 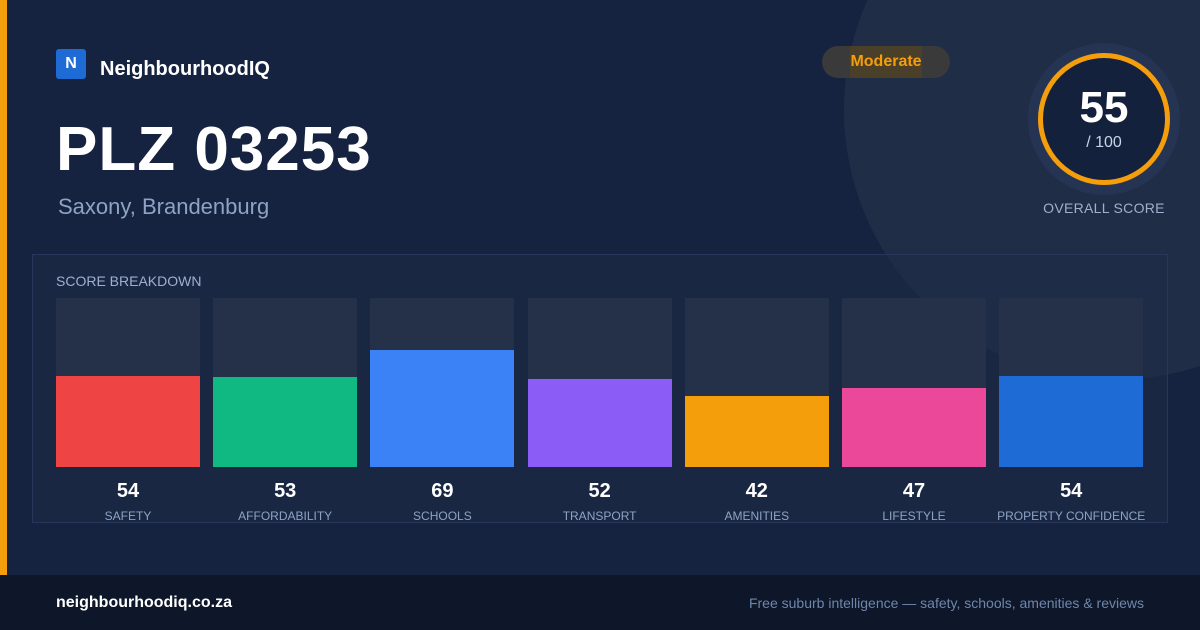 I want to click on overall-score-ring: 55 / 100, so click(x=1104, y=119).